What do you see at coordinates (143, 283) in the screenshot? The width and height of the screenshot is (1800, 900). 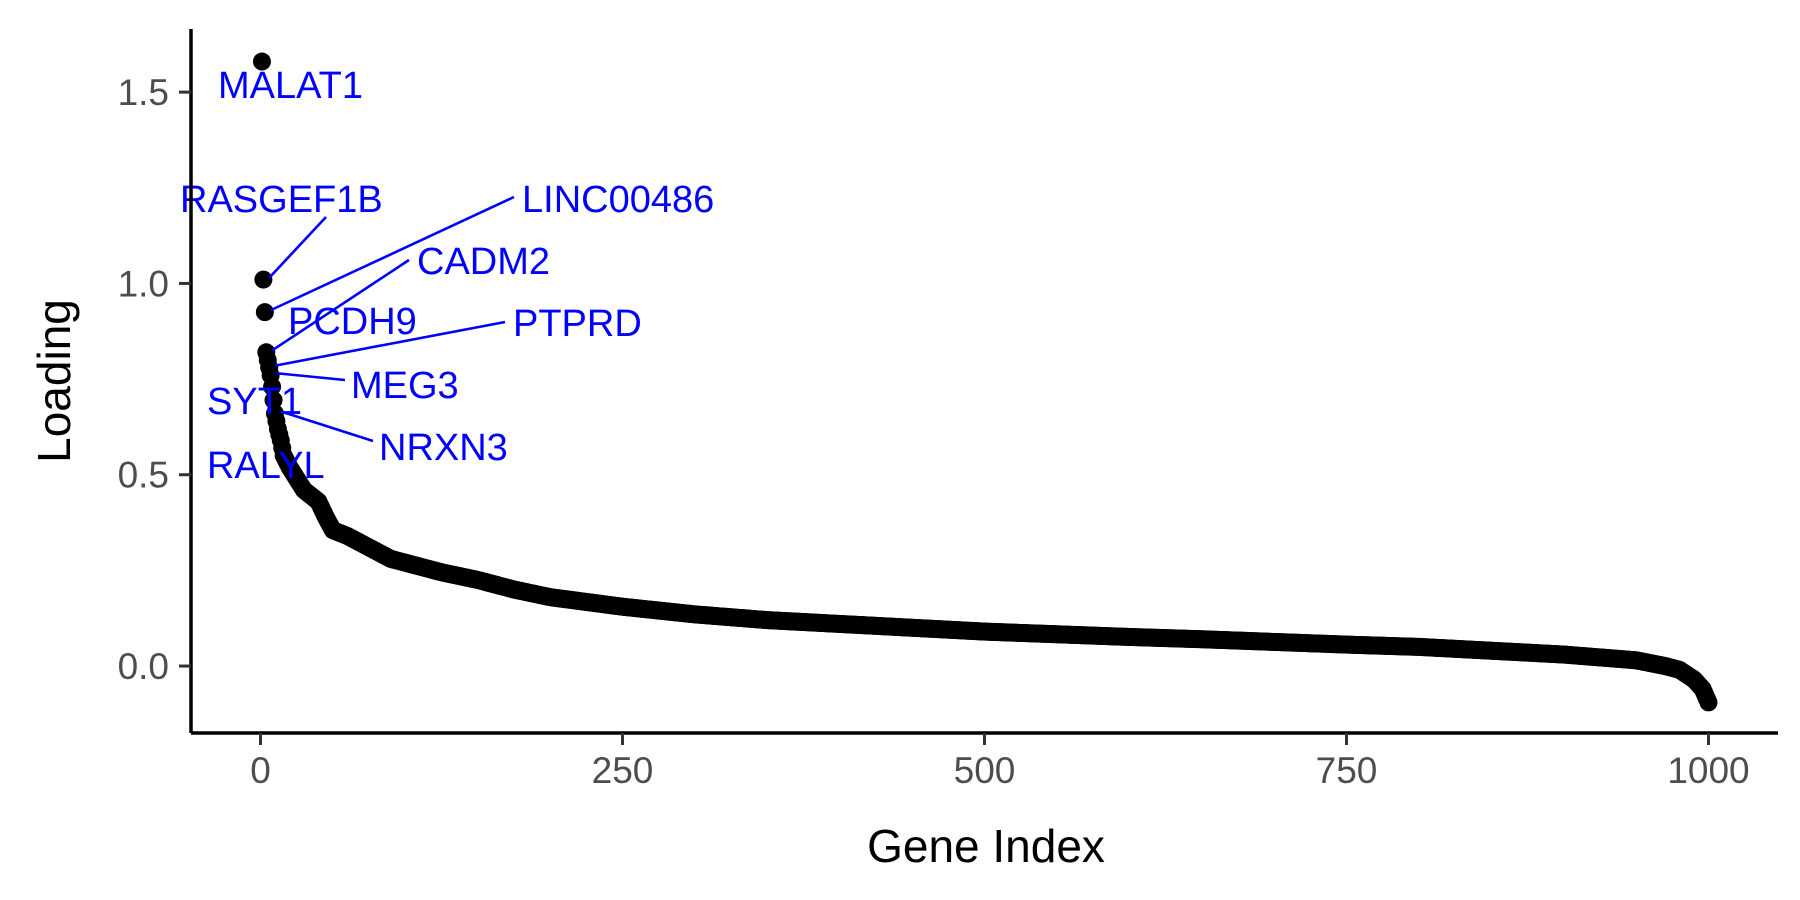 I see `y-tick-label: 1.0` at bounding box center [143, 283].